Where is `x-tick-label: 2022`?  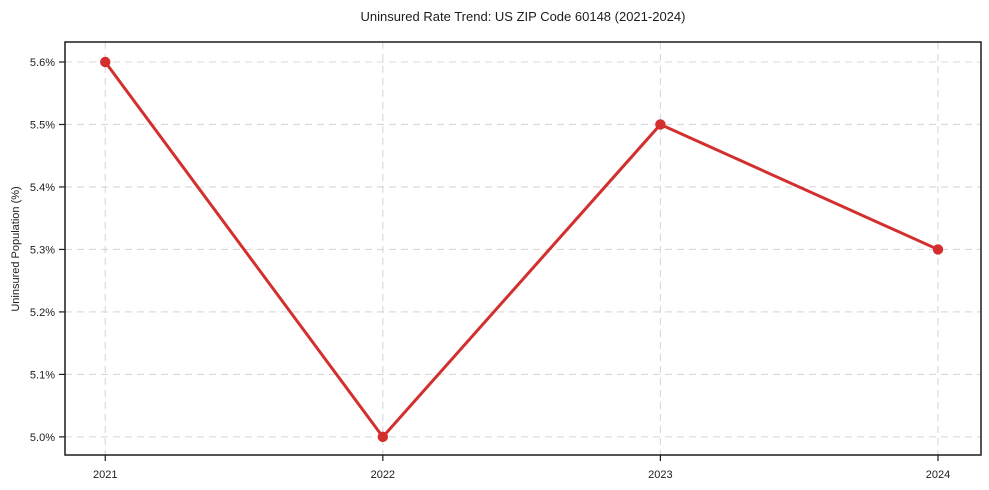 x-tick-label: 2022 is located at coordinates (383, 475).